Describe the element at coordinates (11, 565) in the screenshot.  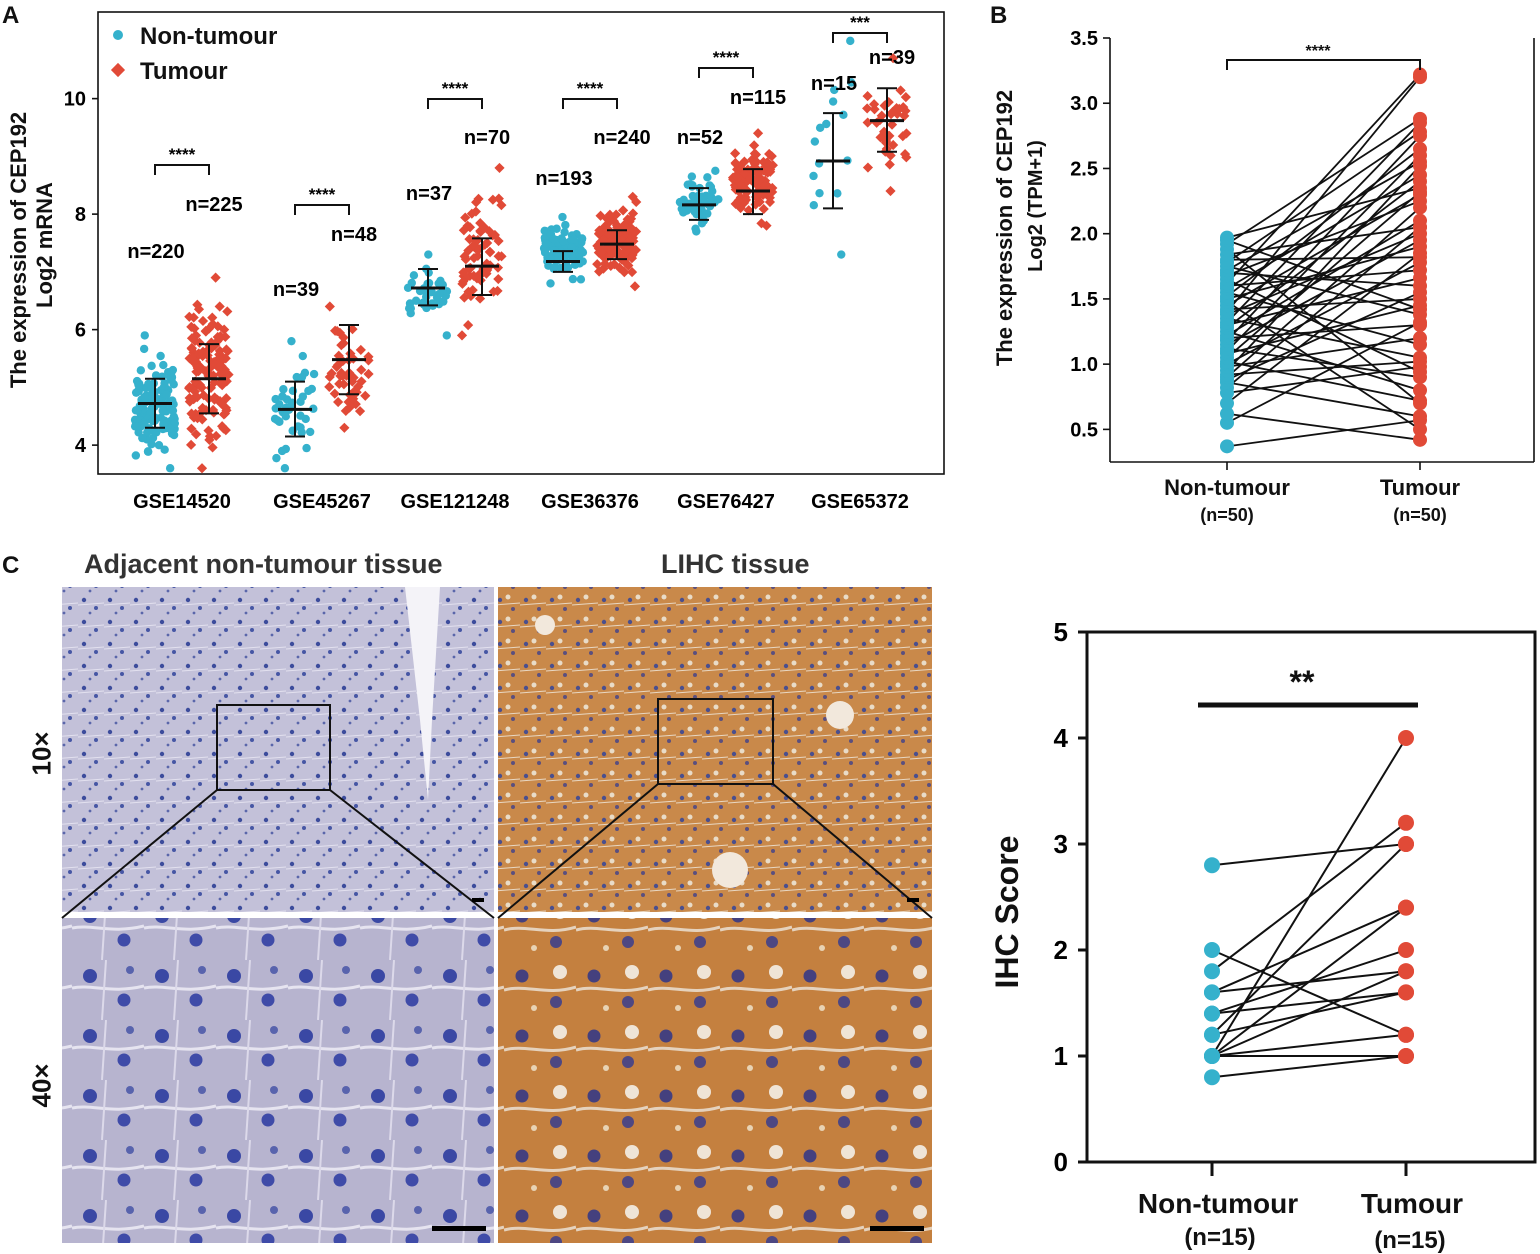
I see `panel-label-c: C` at that location.